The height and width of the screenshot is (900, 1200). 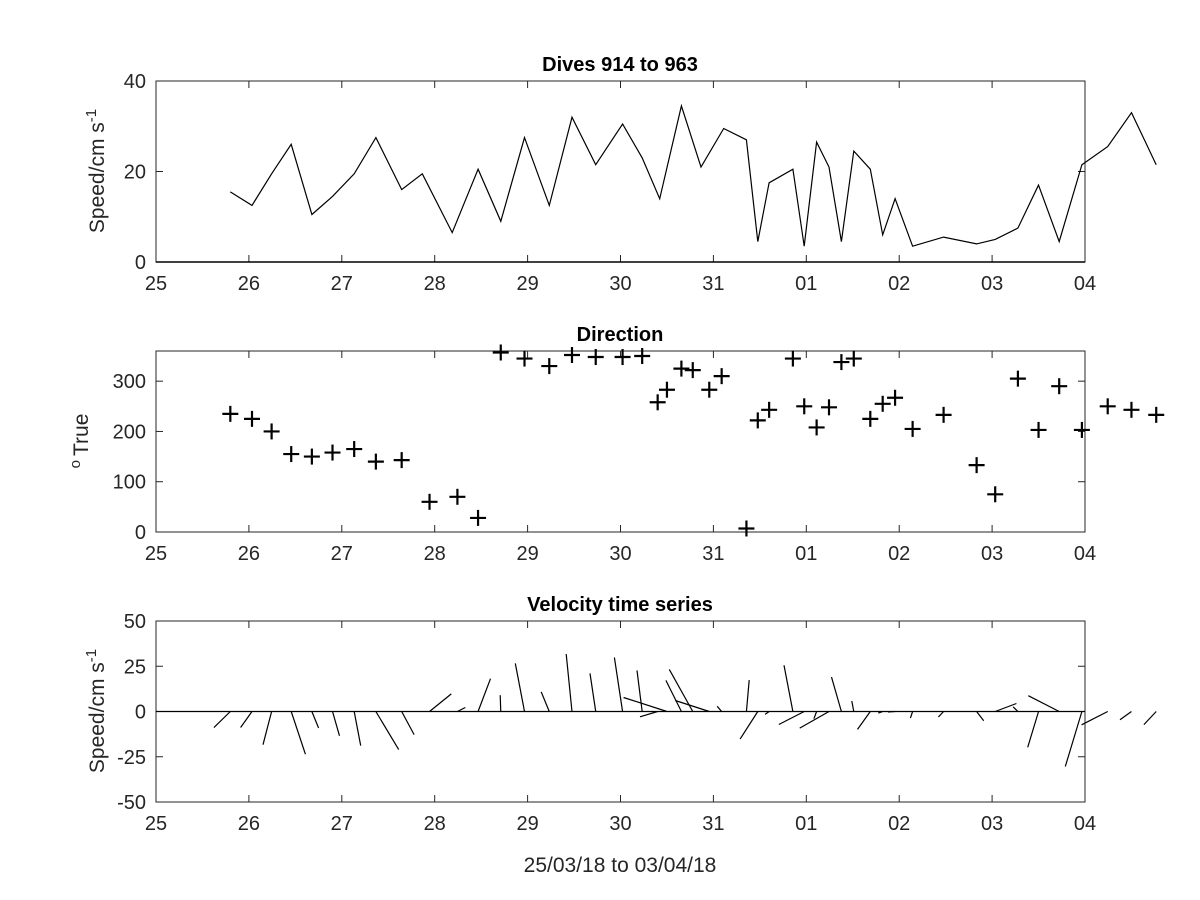 What do you see at coordinates (135, 622) in the screenshot?
I see `velocity-y-tick-label: 50` at bounding box center [135, 622].